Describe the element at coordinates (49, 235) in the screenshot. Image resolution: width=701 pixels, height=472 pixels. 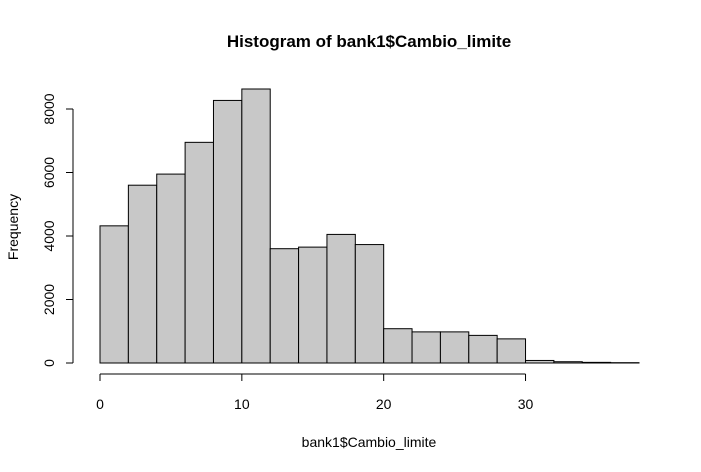
I see `y-tick-label: 4000` at that location.